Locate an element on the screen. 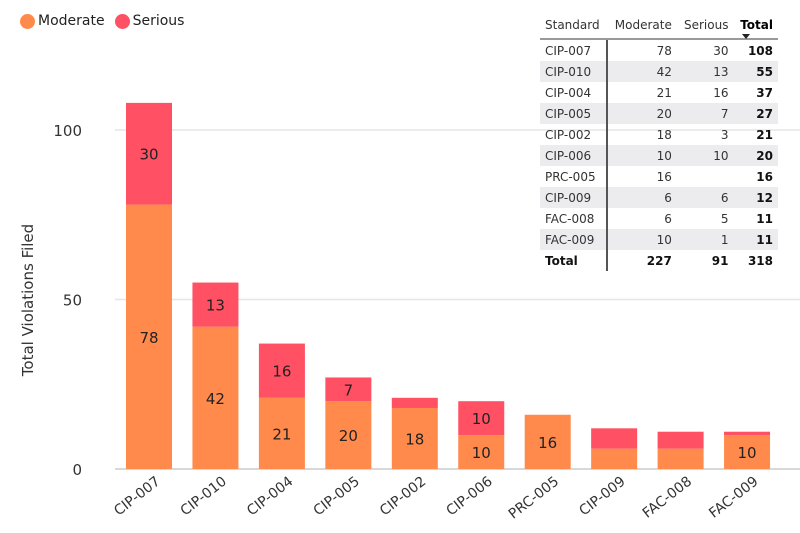 The image size is (800, 533). x-tick-label: FAC-008 is located at coordinates (667, 498).